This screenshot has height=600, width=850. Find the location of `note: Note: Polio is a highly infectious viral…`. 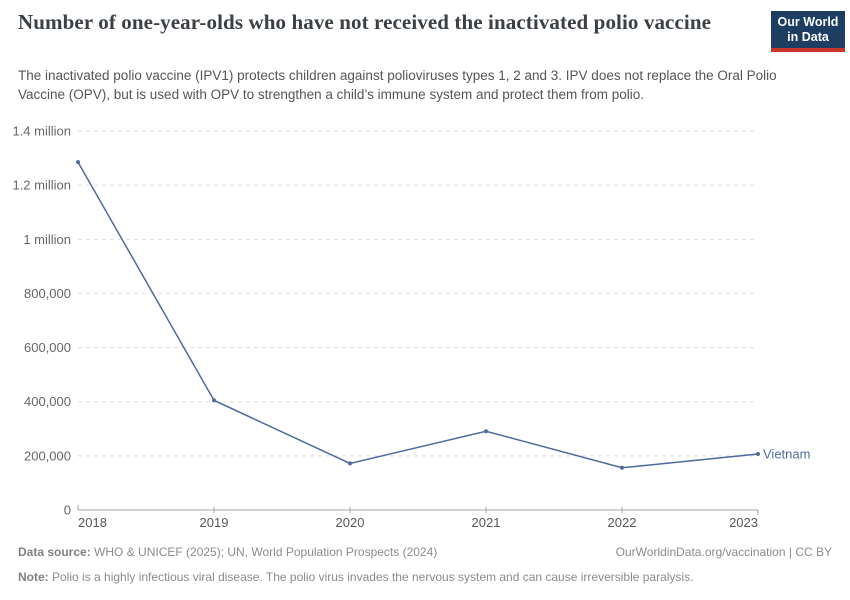

note: Note: Polio is a highly infectious viral… is located at coordinates (425, 577).